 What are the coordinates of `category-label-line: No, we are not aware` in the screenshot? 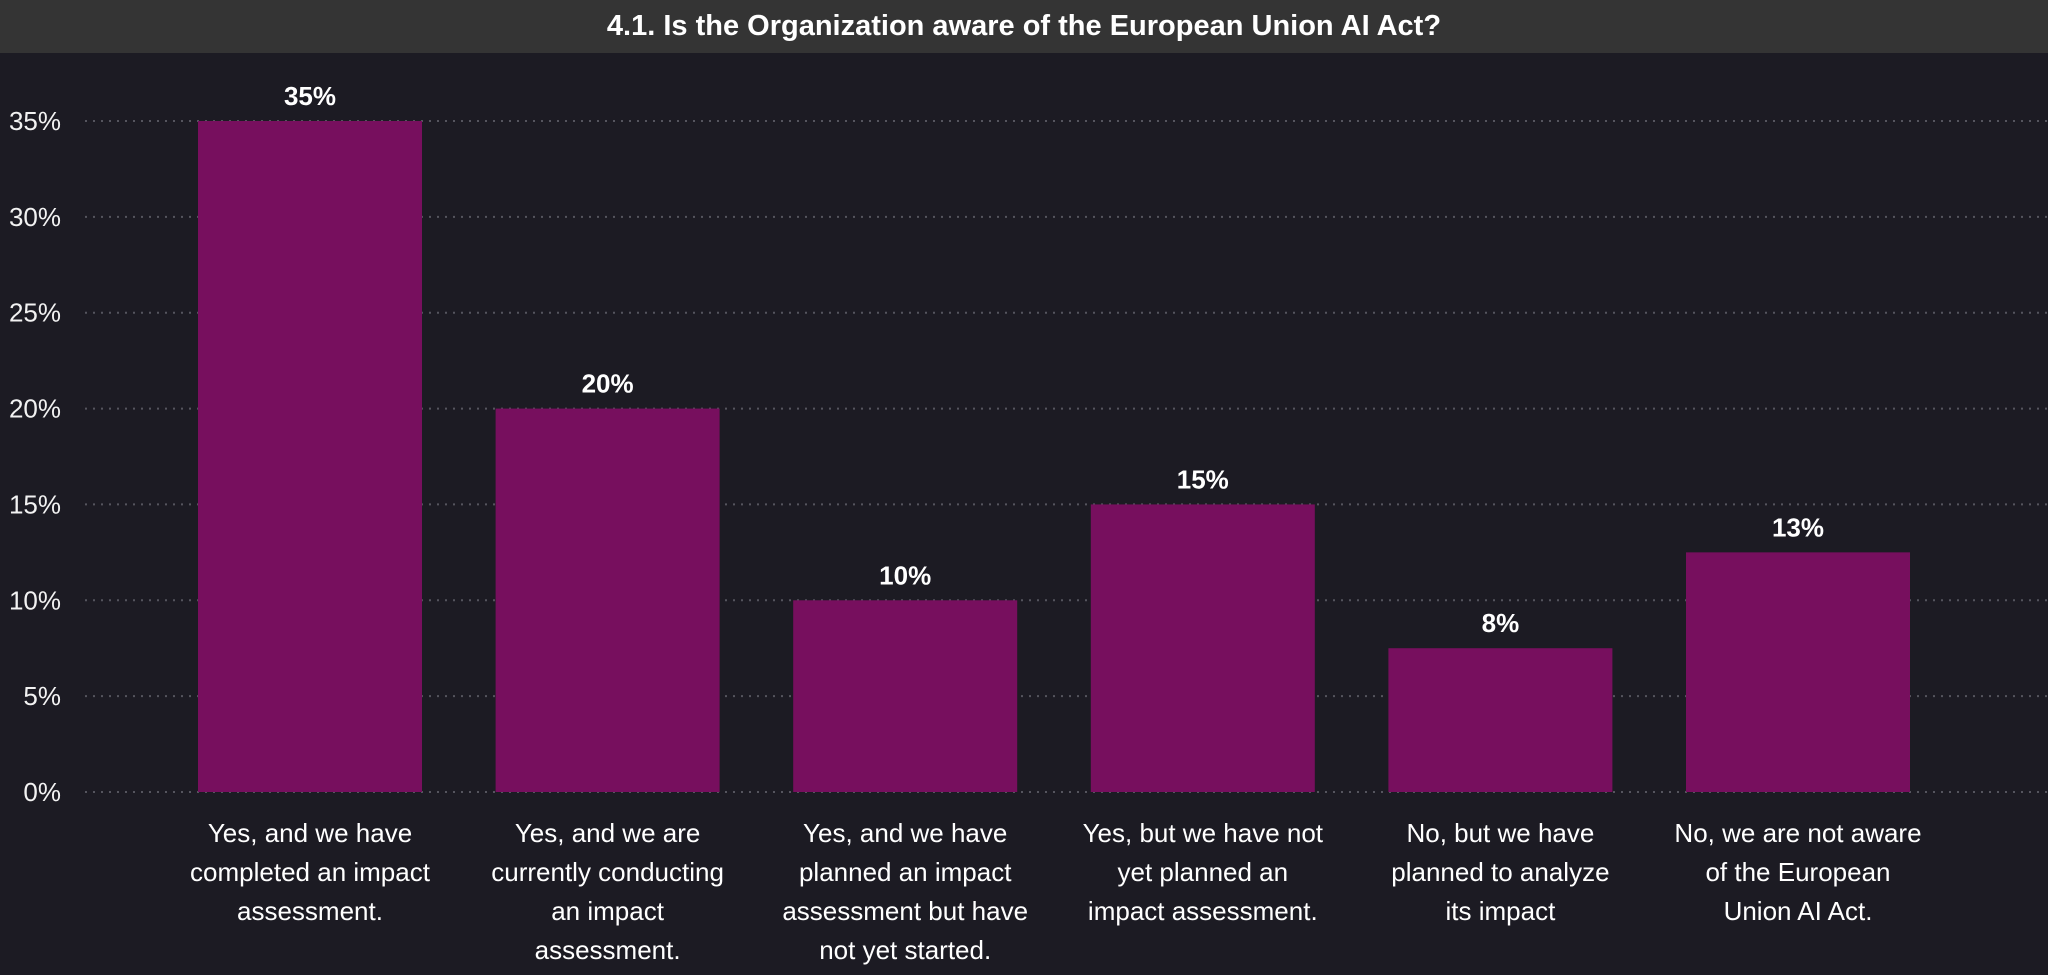 It's located at (1797, 833).